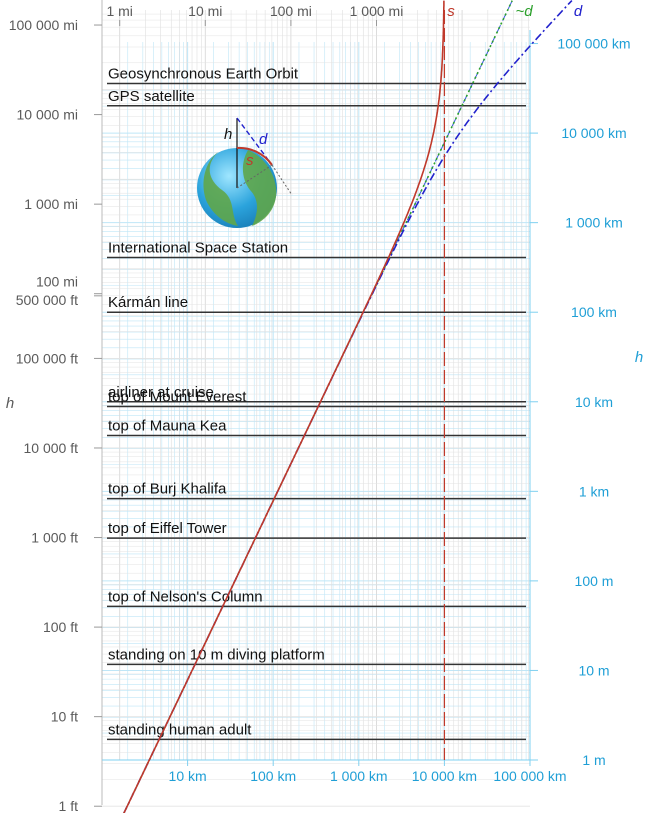  I want to click on left-tick-label: 500 000 ft, so click(47, 300).